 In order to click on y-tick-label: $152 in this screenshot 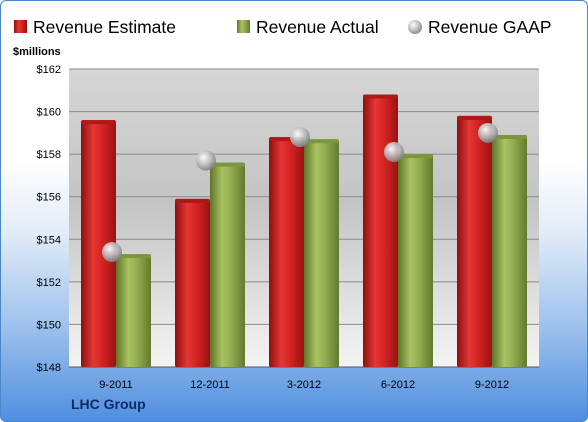, I will do `click(49, 283)`.